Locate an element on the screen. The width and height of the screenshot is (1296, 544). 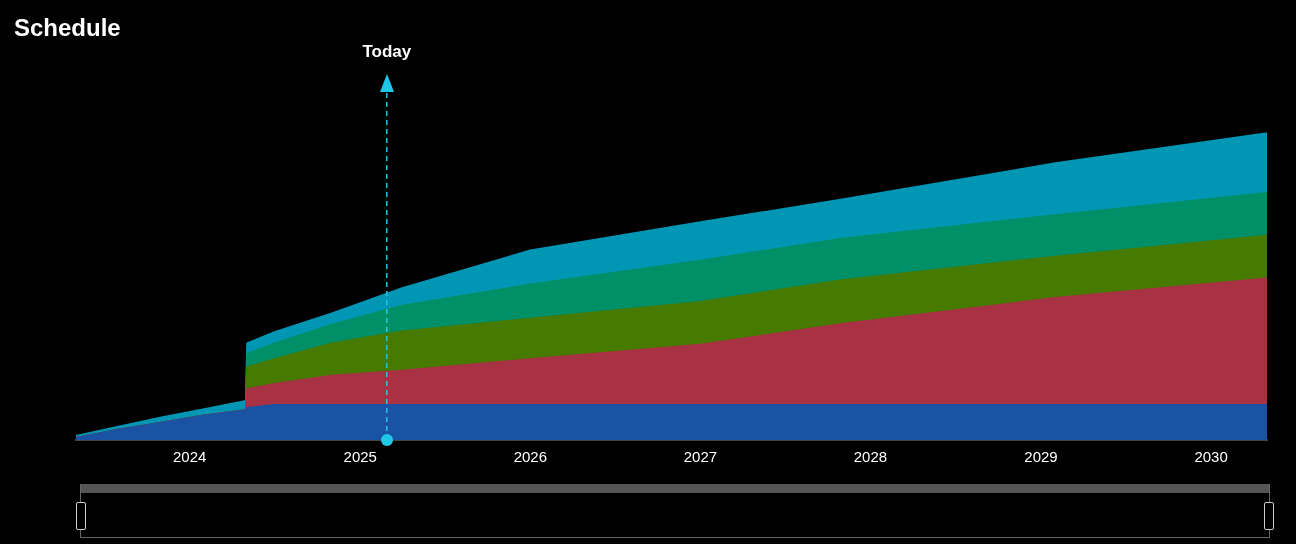
chart-title: Schedule is located at coordinates (67, 28).